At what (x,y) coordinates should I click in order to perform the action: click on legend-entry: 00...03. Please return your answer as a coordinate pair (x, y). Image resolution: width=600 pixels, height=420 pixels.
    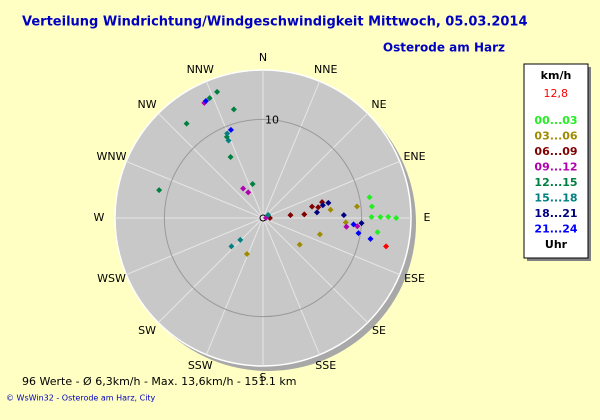
    Looking at the image, I should click on (555, 120).